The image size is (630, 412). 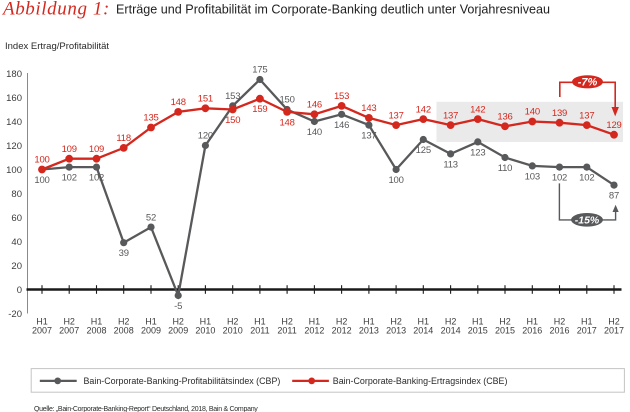 What do you see at coordinates (14, 98) in the screenshot?
I see `svg-text: 160` at bounding box center [14, 98].